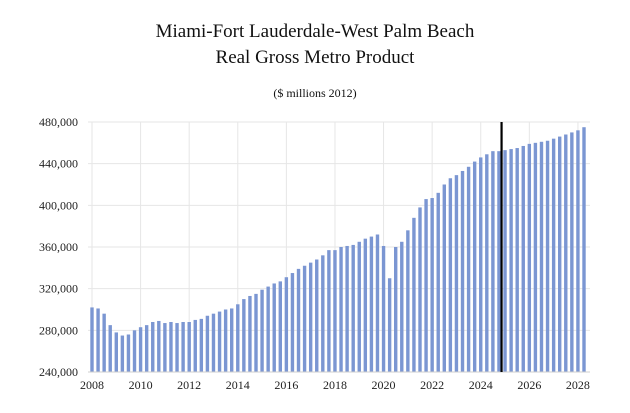 The height and width of the screenshot is (413, 630). Describe the element at coordinates (58, 164) in the screenshot. I see `y-tick-label: 440,000` at that location.